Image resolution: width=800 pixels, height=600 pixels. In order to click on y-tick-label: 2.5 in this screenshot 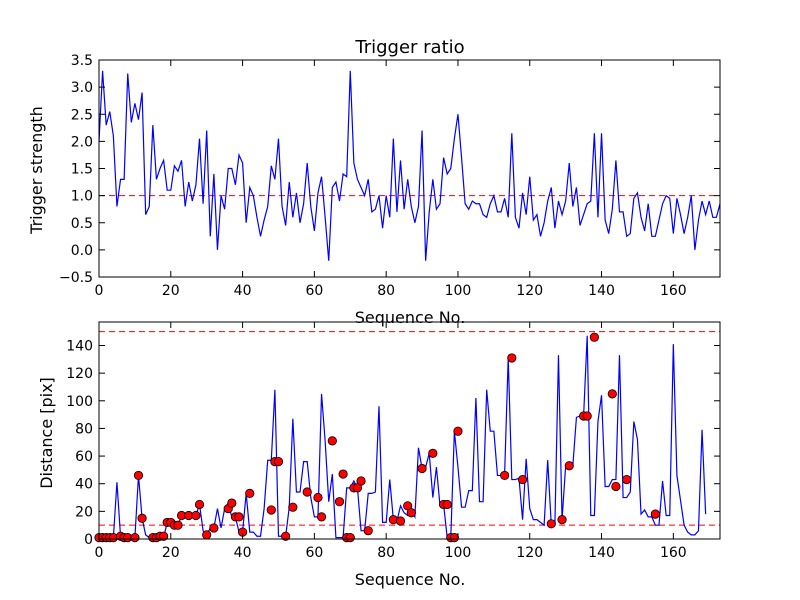, I will do `click(82, 115)`.